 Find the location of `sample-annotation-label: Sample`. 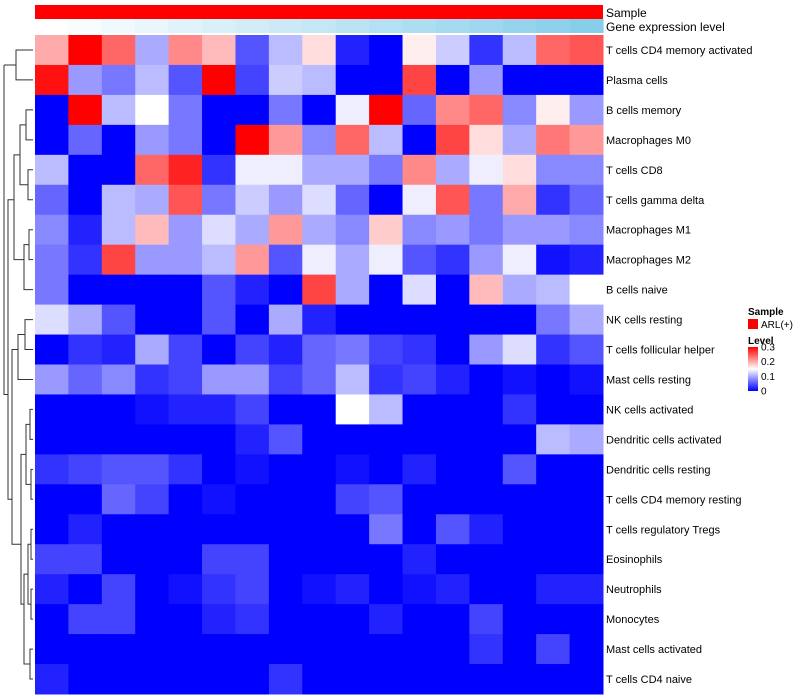

sample-annotation-label: Sample is located at coordinates (626, 13).